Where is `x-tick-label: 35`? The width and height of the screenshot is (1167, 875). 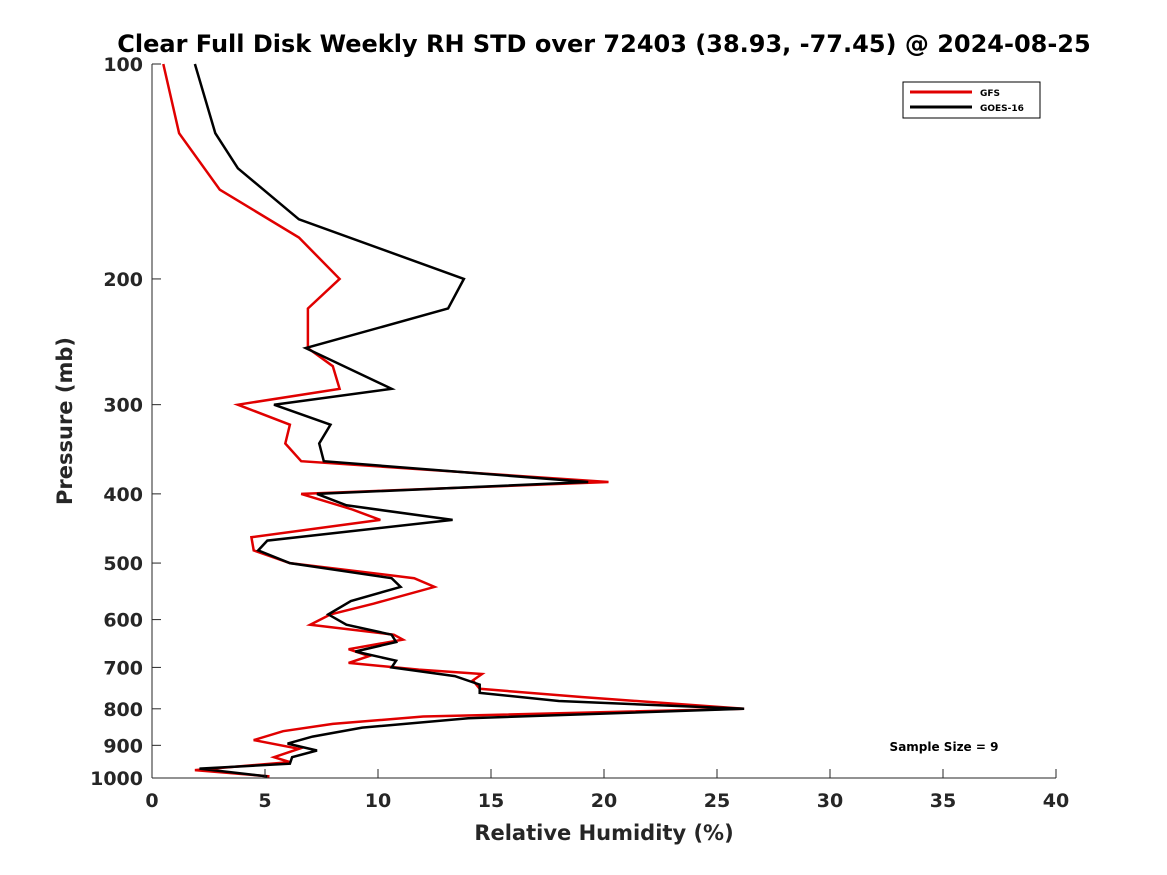
x-tick-label: 35 is located at coordinates (943, 801).